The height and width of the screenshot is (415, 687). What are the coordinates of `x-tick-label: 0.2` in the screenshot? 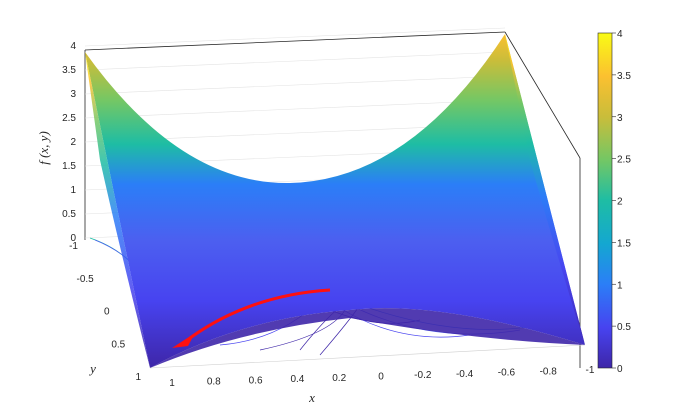 It's located at (339, 378).